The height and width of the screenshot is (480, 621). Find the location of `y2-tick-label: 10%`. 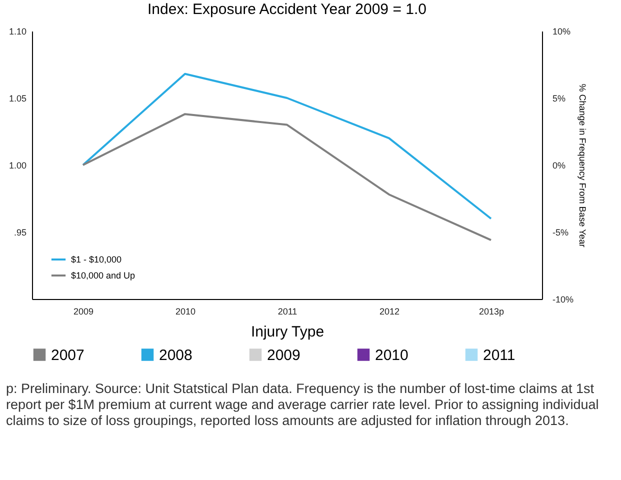

y2-tick-label: 10% is located at coordinates (561, 31).